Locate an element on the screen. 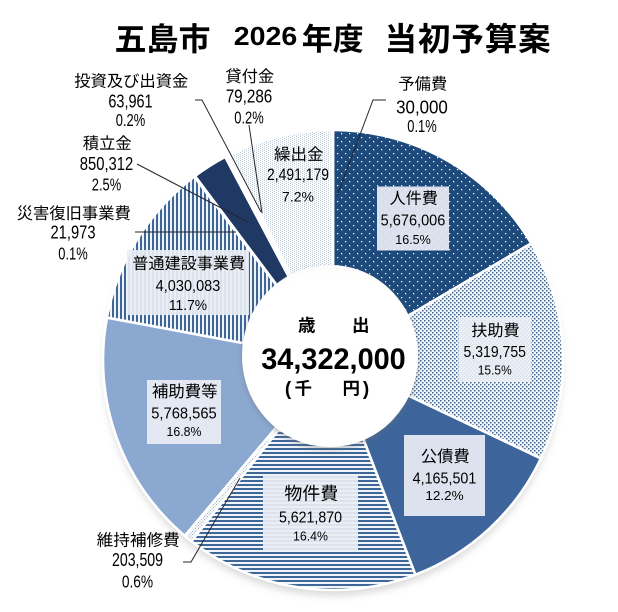 Image resolution: width=618 pixels, height=612 pixels. svg-text: 5,319,755 is located at coordinates (495, 352).